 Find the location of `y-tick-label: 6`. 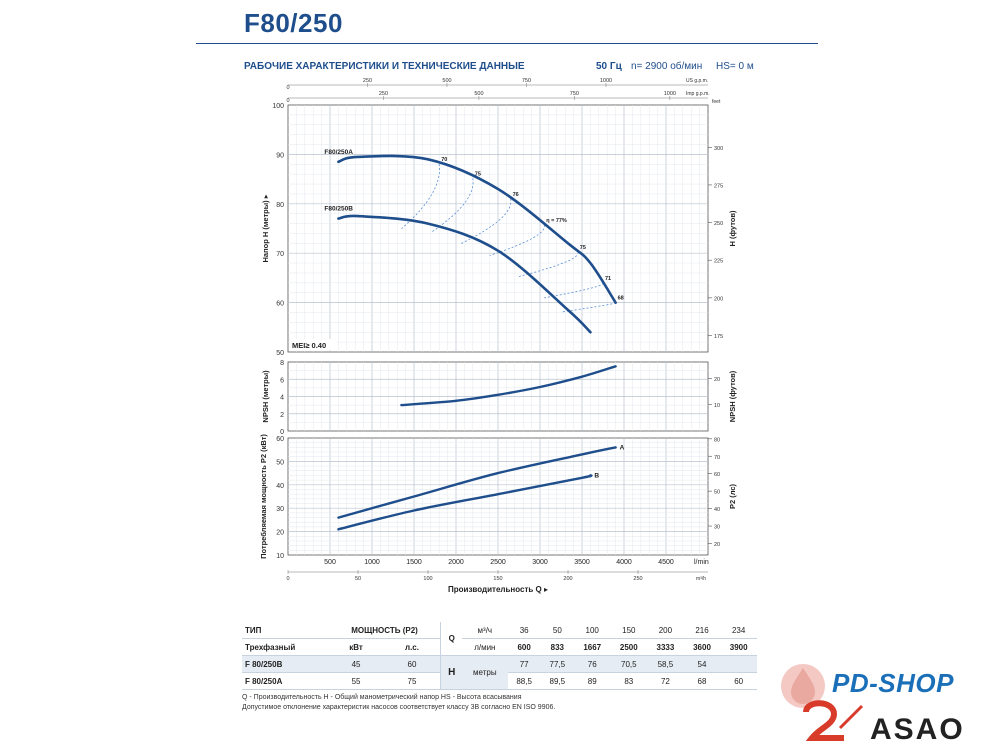

y-tick-label: 6 is located at coordinates (282, 380).